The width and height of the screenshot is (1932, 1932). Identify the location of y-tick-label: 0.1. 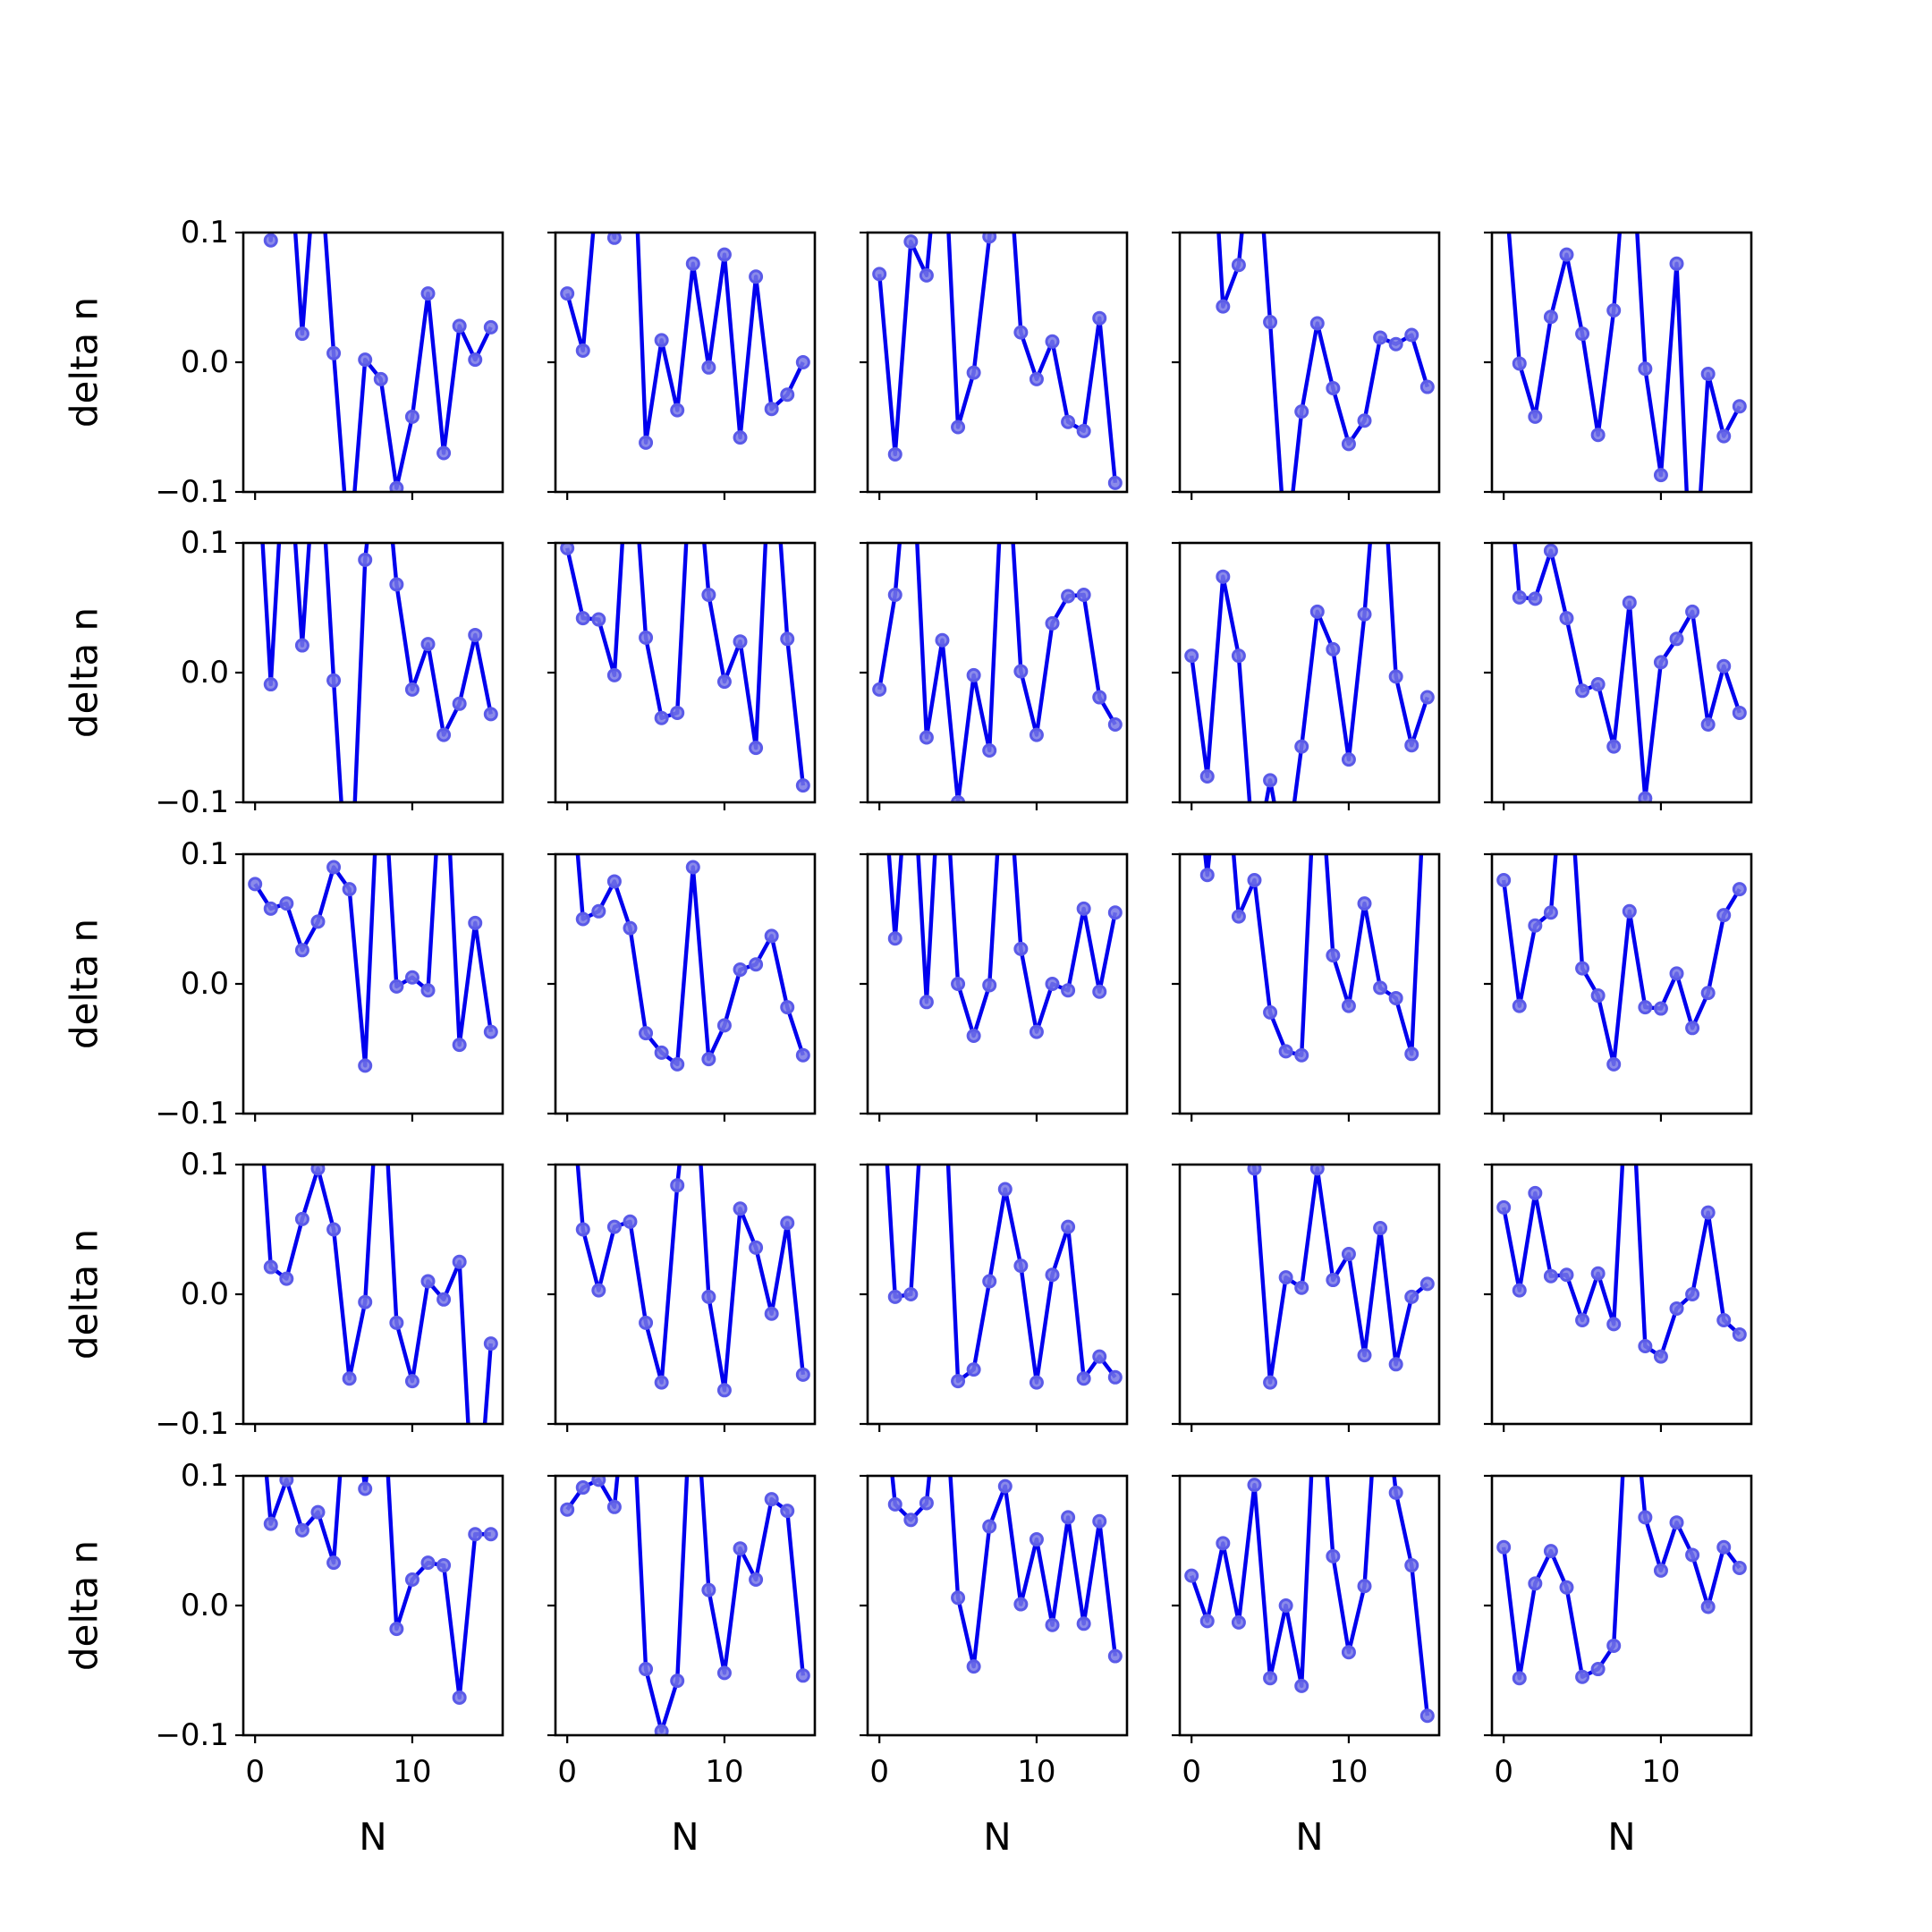
(205, 1164).